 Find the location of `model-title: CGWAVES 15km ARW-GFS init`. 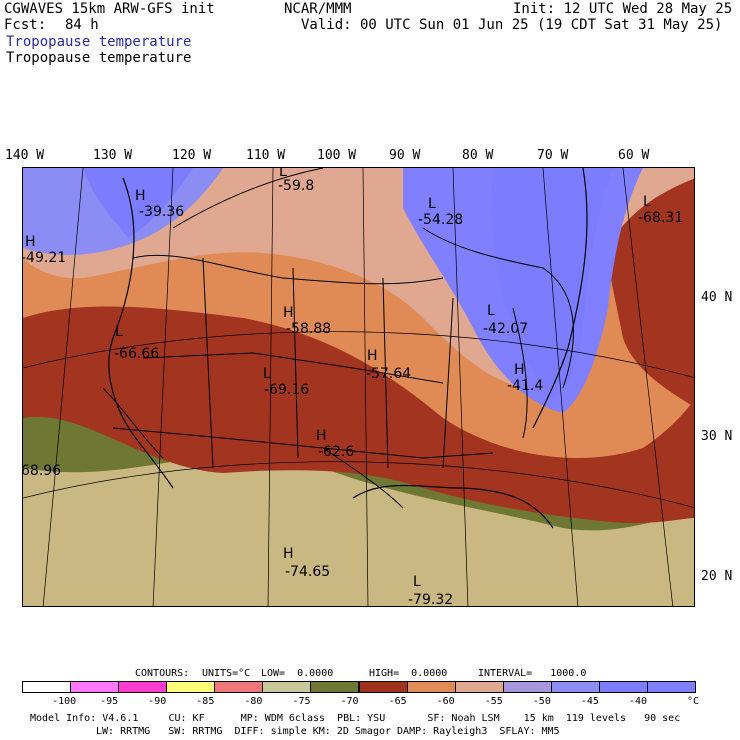

model-title: CGWAVES 15km ARW-GFS init is located at coordinates (109, 9).